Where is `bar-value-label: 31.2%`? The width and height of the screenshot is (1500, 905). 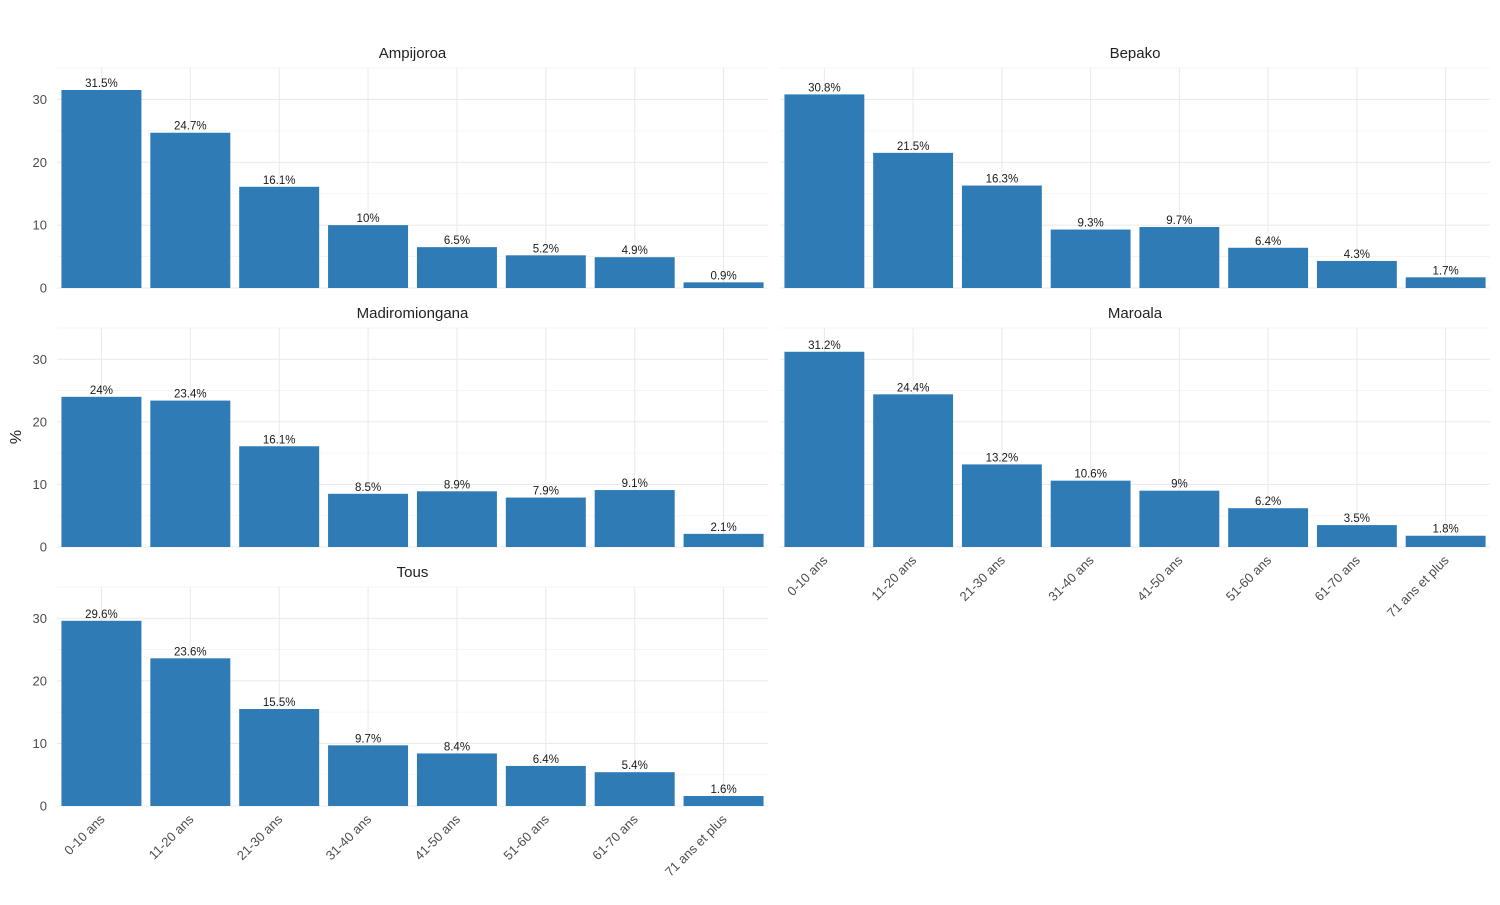
bar-value-label: 31.2% is located at coordinates (824, 346).